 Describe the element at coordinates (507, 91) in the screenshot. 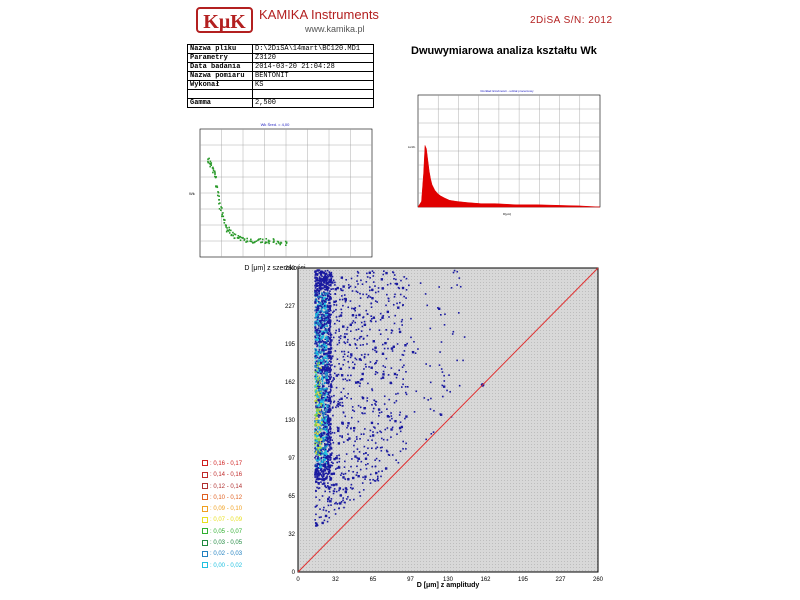

I see `chart2-title: Rozkład liczebności - udział procentowy` at that location.